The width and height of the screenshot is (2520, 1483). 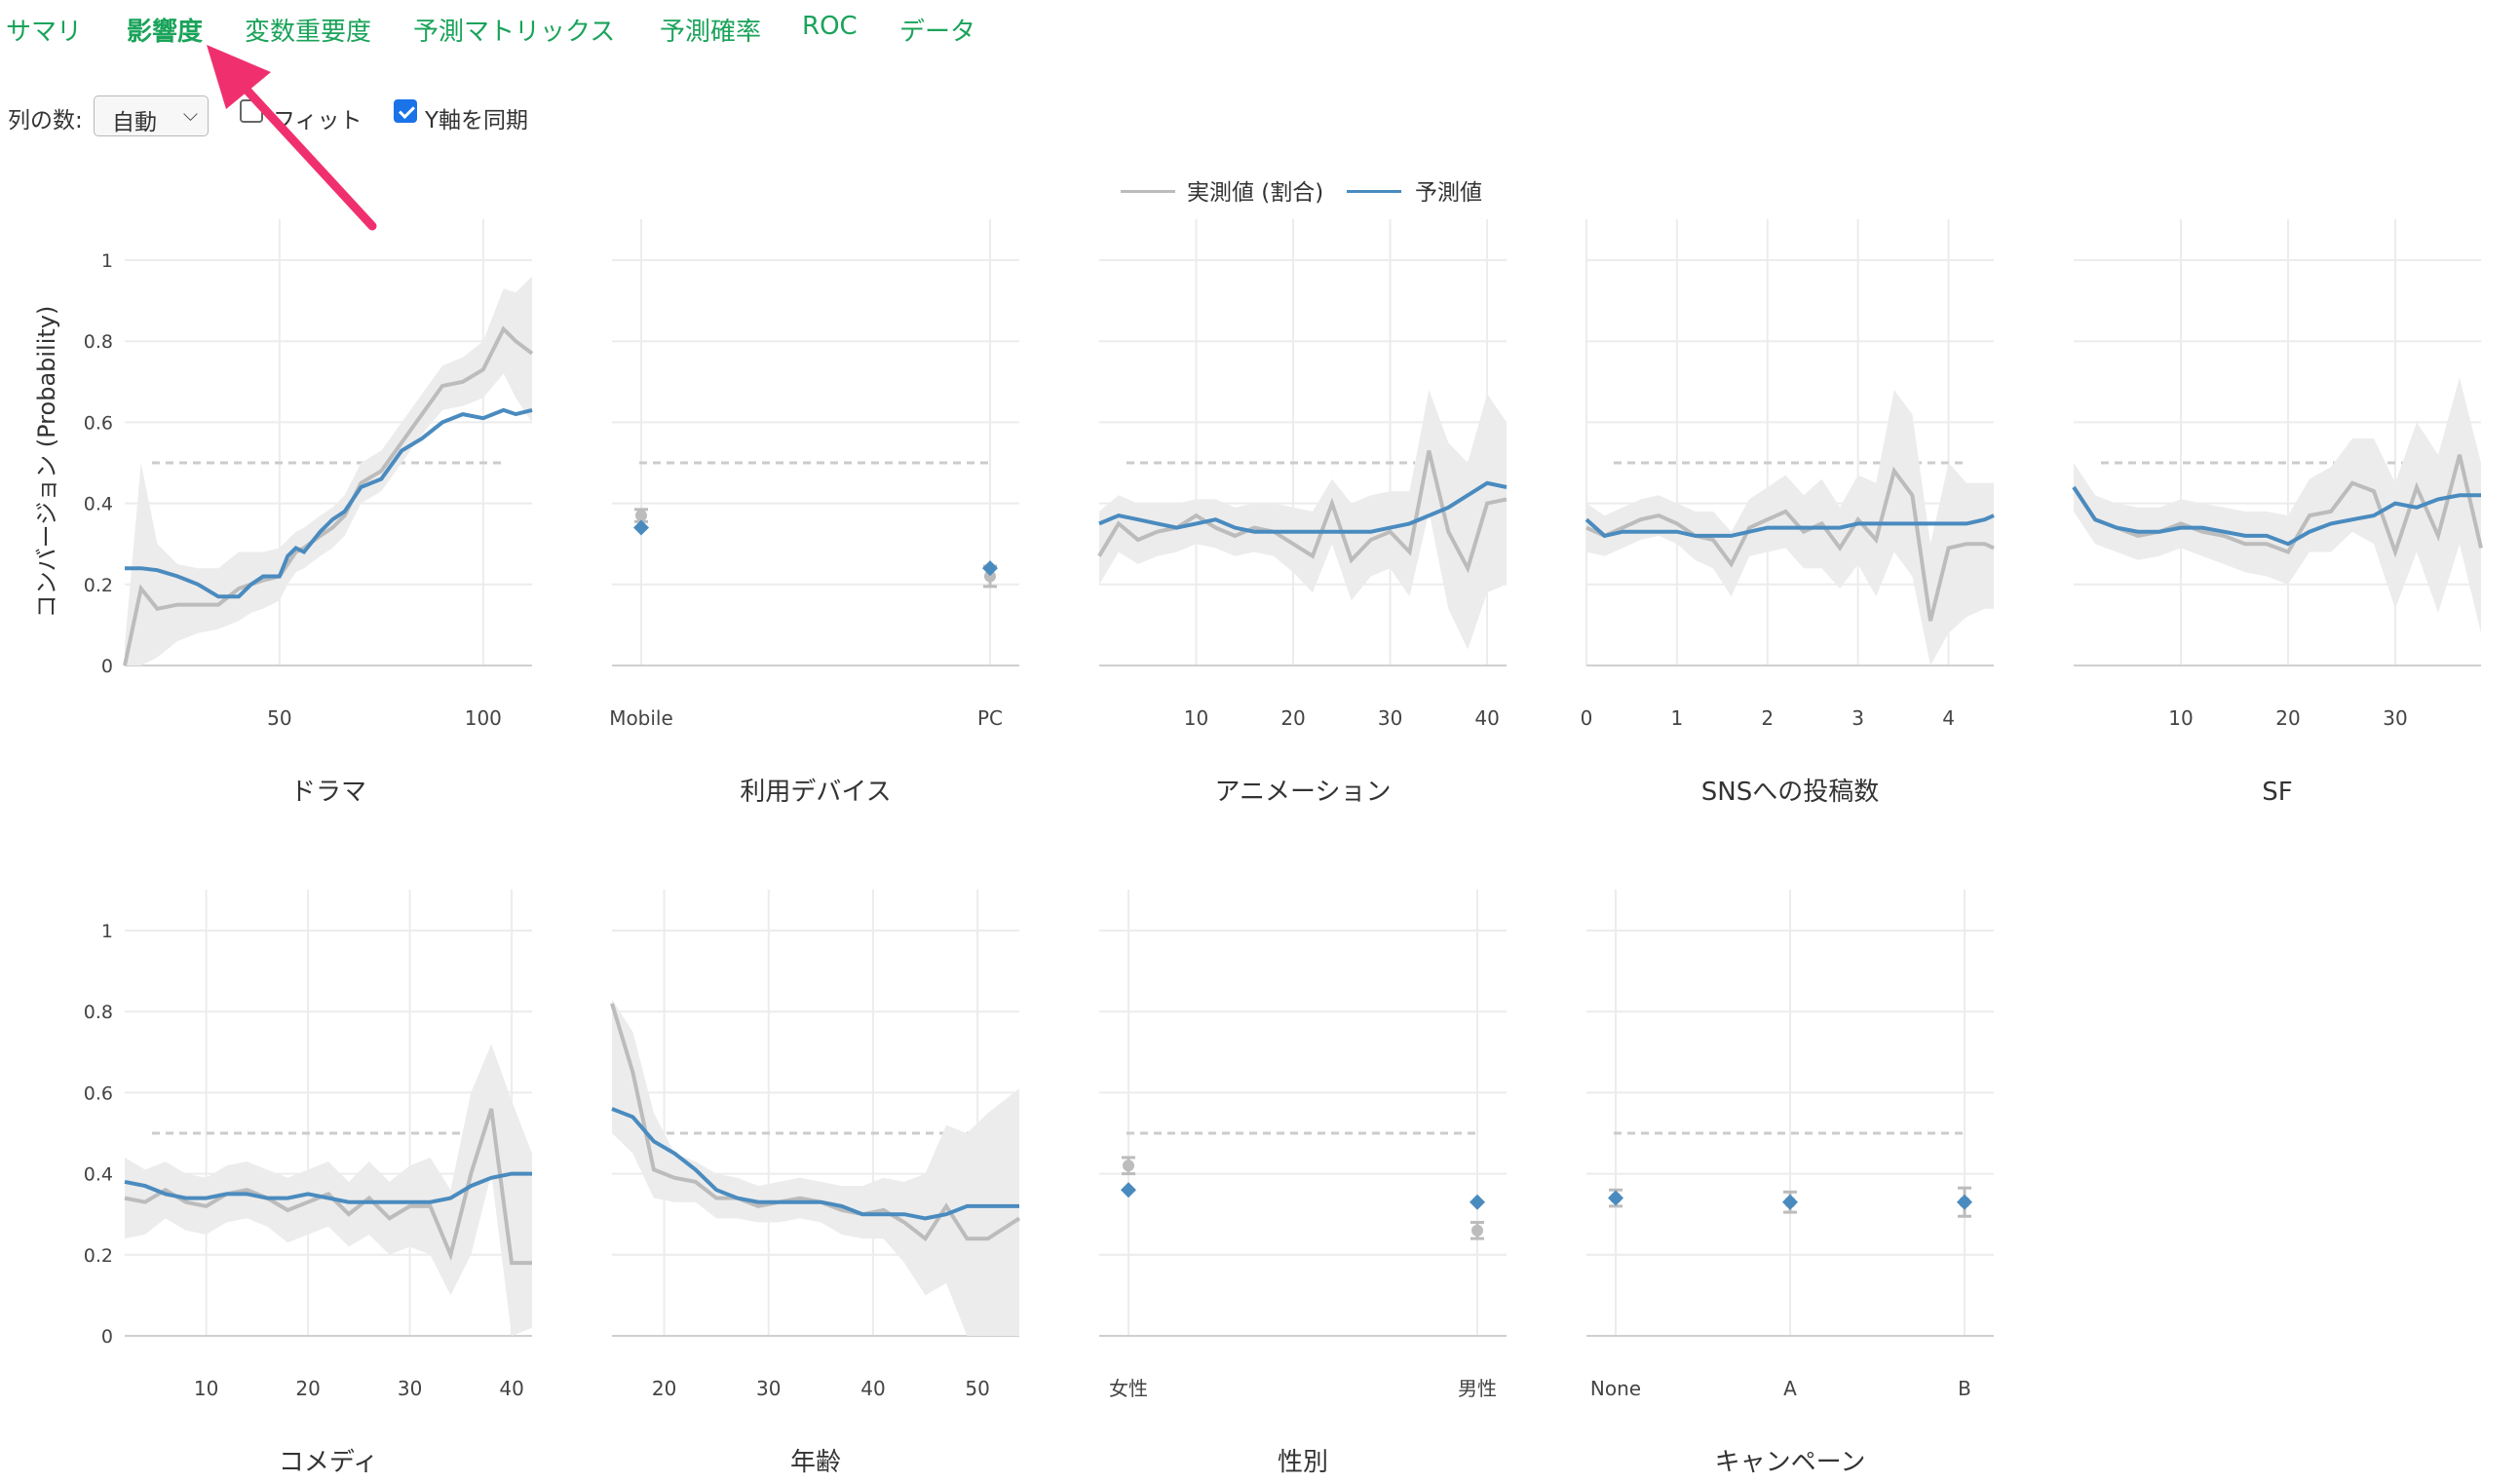 I want to click on chart-panel: 0 0.2 0.4 0.6 0.8 1 10 20 30 40 コメディ, so click(x=308, y=1183).